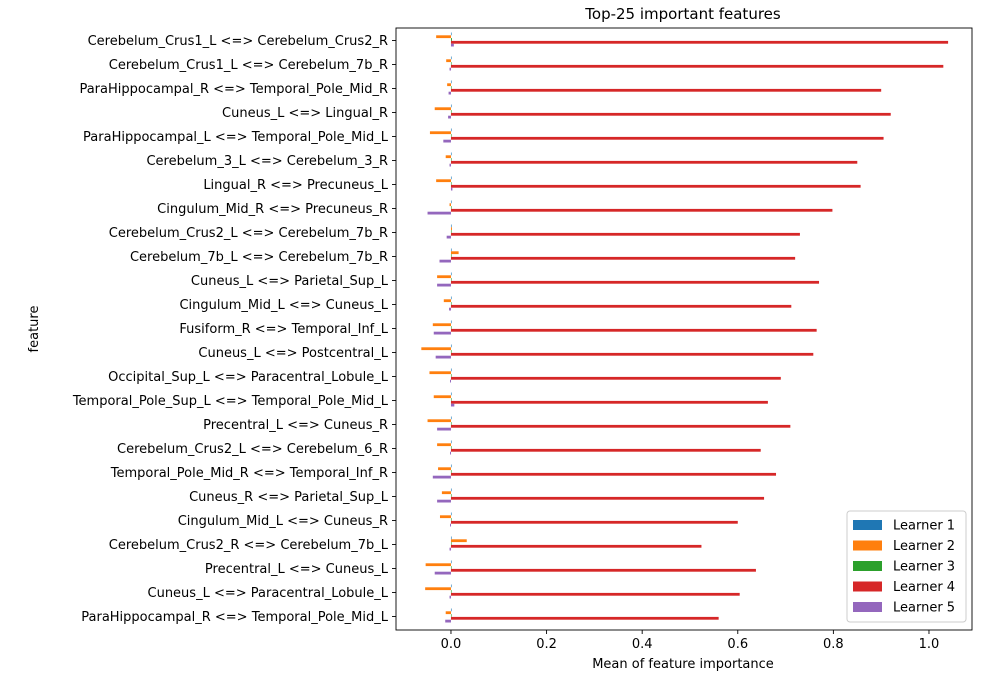 Image resolution: width=1000 pixels, height=700 pixels. Describe the element at coordinates (248, 65) in the screenshot. I see `y-tick-label: Cerebelum_Crus1_L <=> Cerebelum_7b_R` at that location.